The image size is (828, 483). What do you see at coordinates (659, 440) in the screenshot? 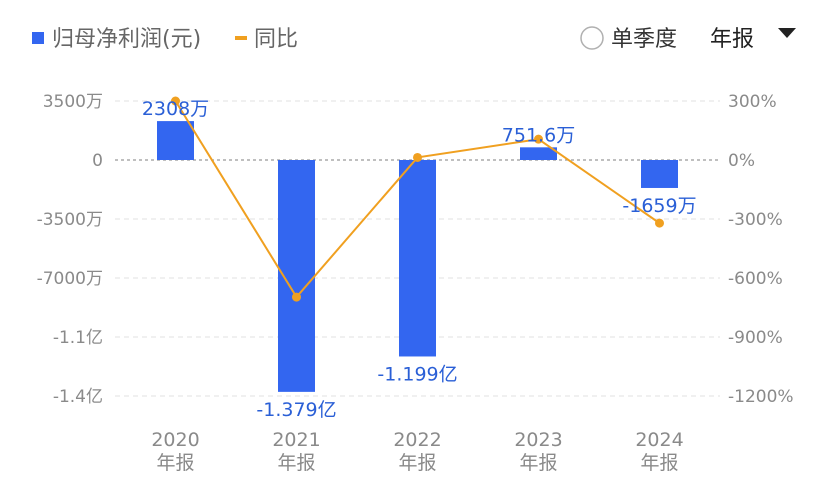
I see `x-axis-tick-label: 2024` at bounding box center [659, 440].